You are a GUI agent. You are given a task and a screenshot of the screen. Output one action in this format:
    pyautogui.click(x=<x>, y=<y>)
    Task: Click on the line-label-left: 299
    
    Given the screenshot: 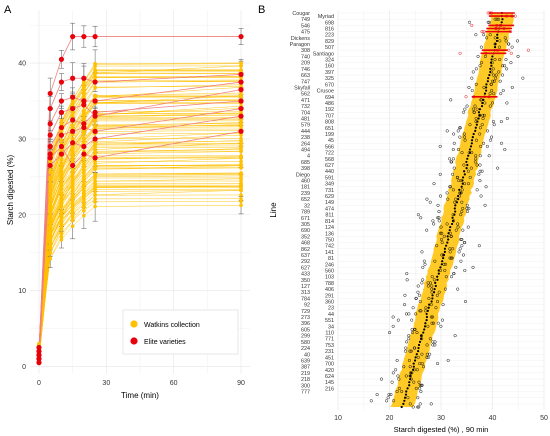 What is the action you would take?
    pyautogui.click(x=305, y=337)
    